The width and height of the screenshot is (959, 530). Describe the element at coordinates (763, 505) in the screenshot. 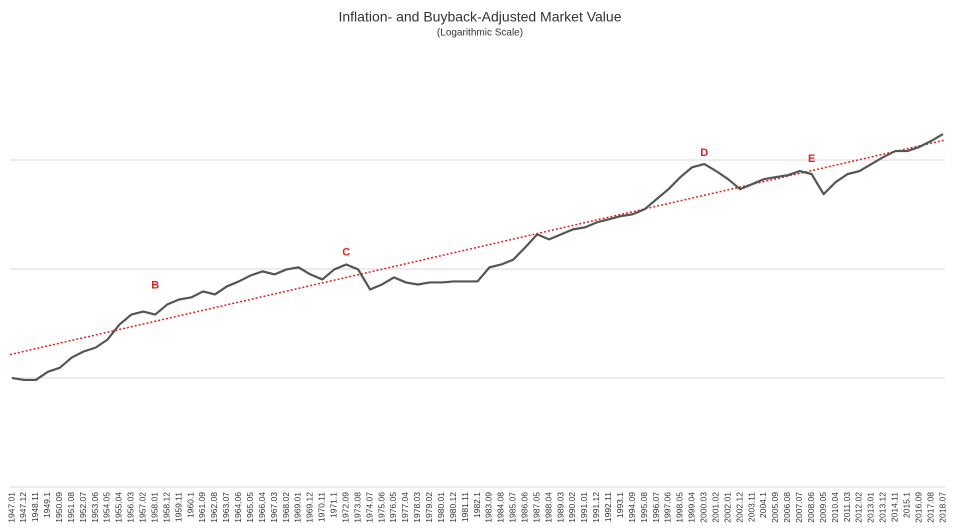

I see `x-tick-label: 2004.1` at that location.